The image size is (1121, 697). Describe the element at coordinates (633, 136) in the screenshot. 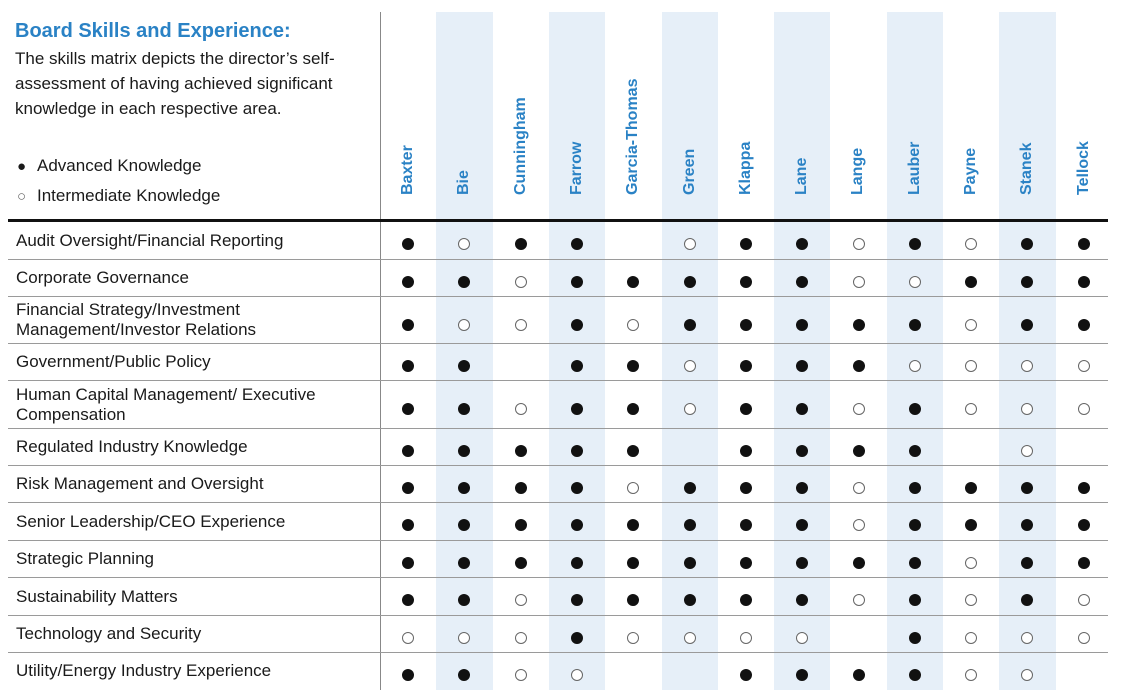

I see `director-name: Garcia-Thomas` at that location.